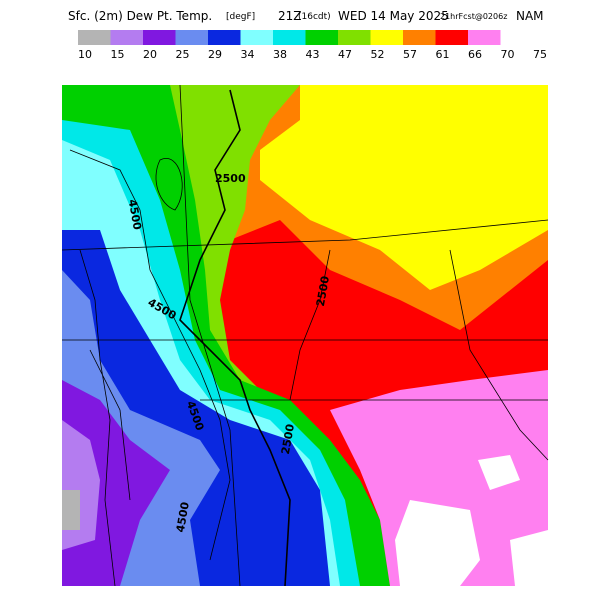  What do you see at coordinates (290, 16) in the screenshot?
I see `time: 21Z` at bounding box center [290, 16].